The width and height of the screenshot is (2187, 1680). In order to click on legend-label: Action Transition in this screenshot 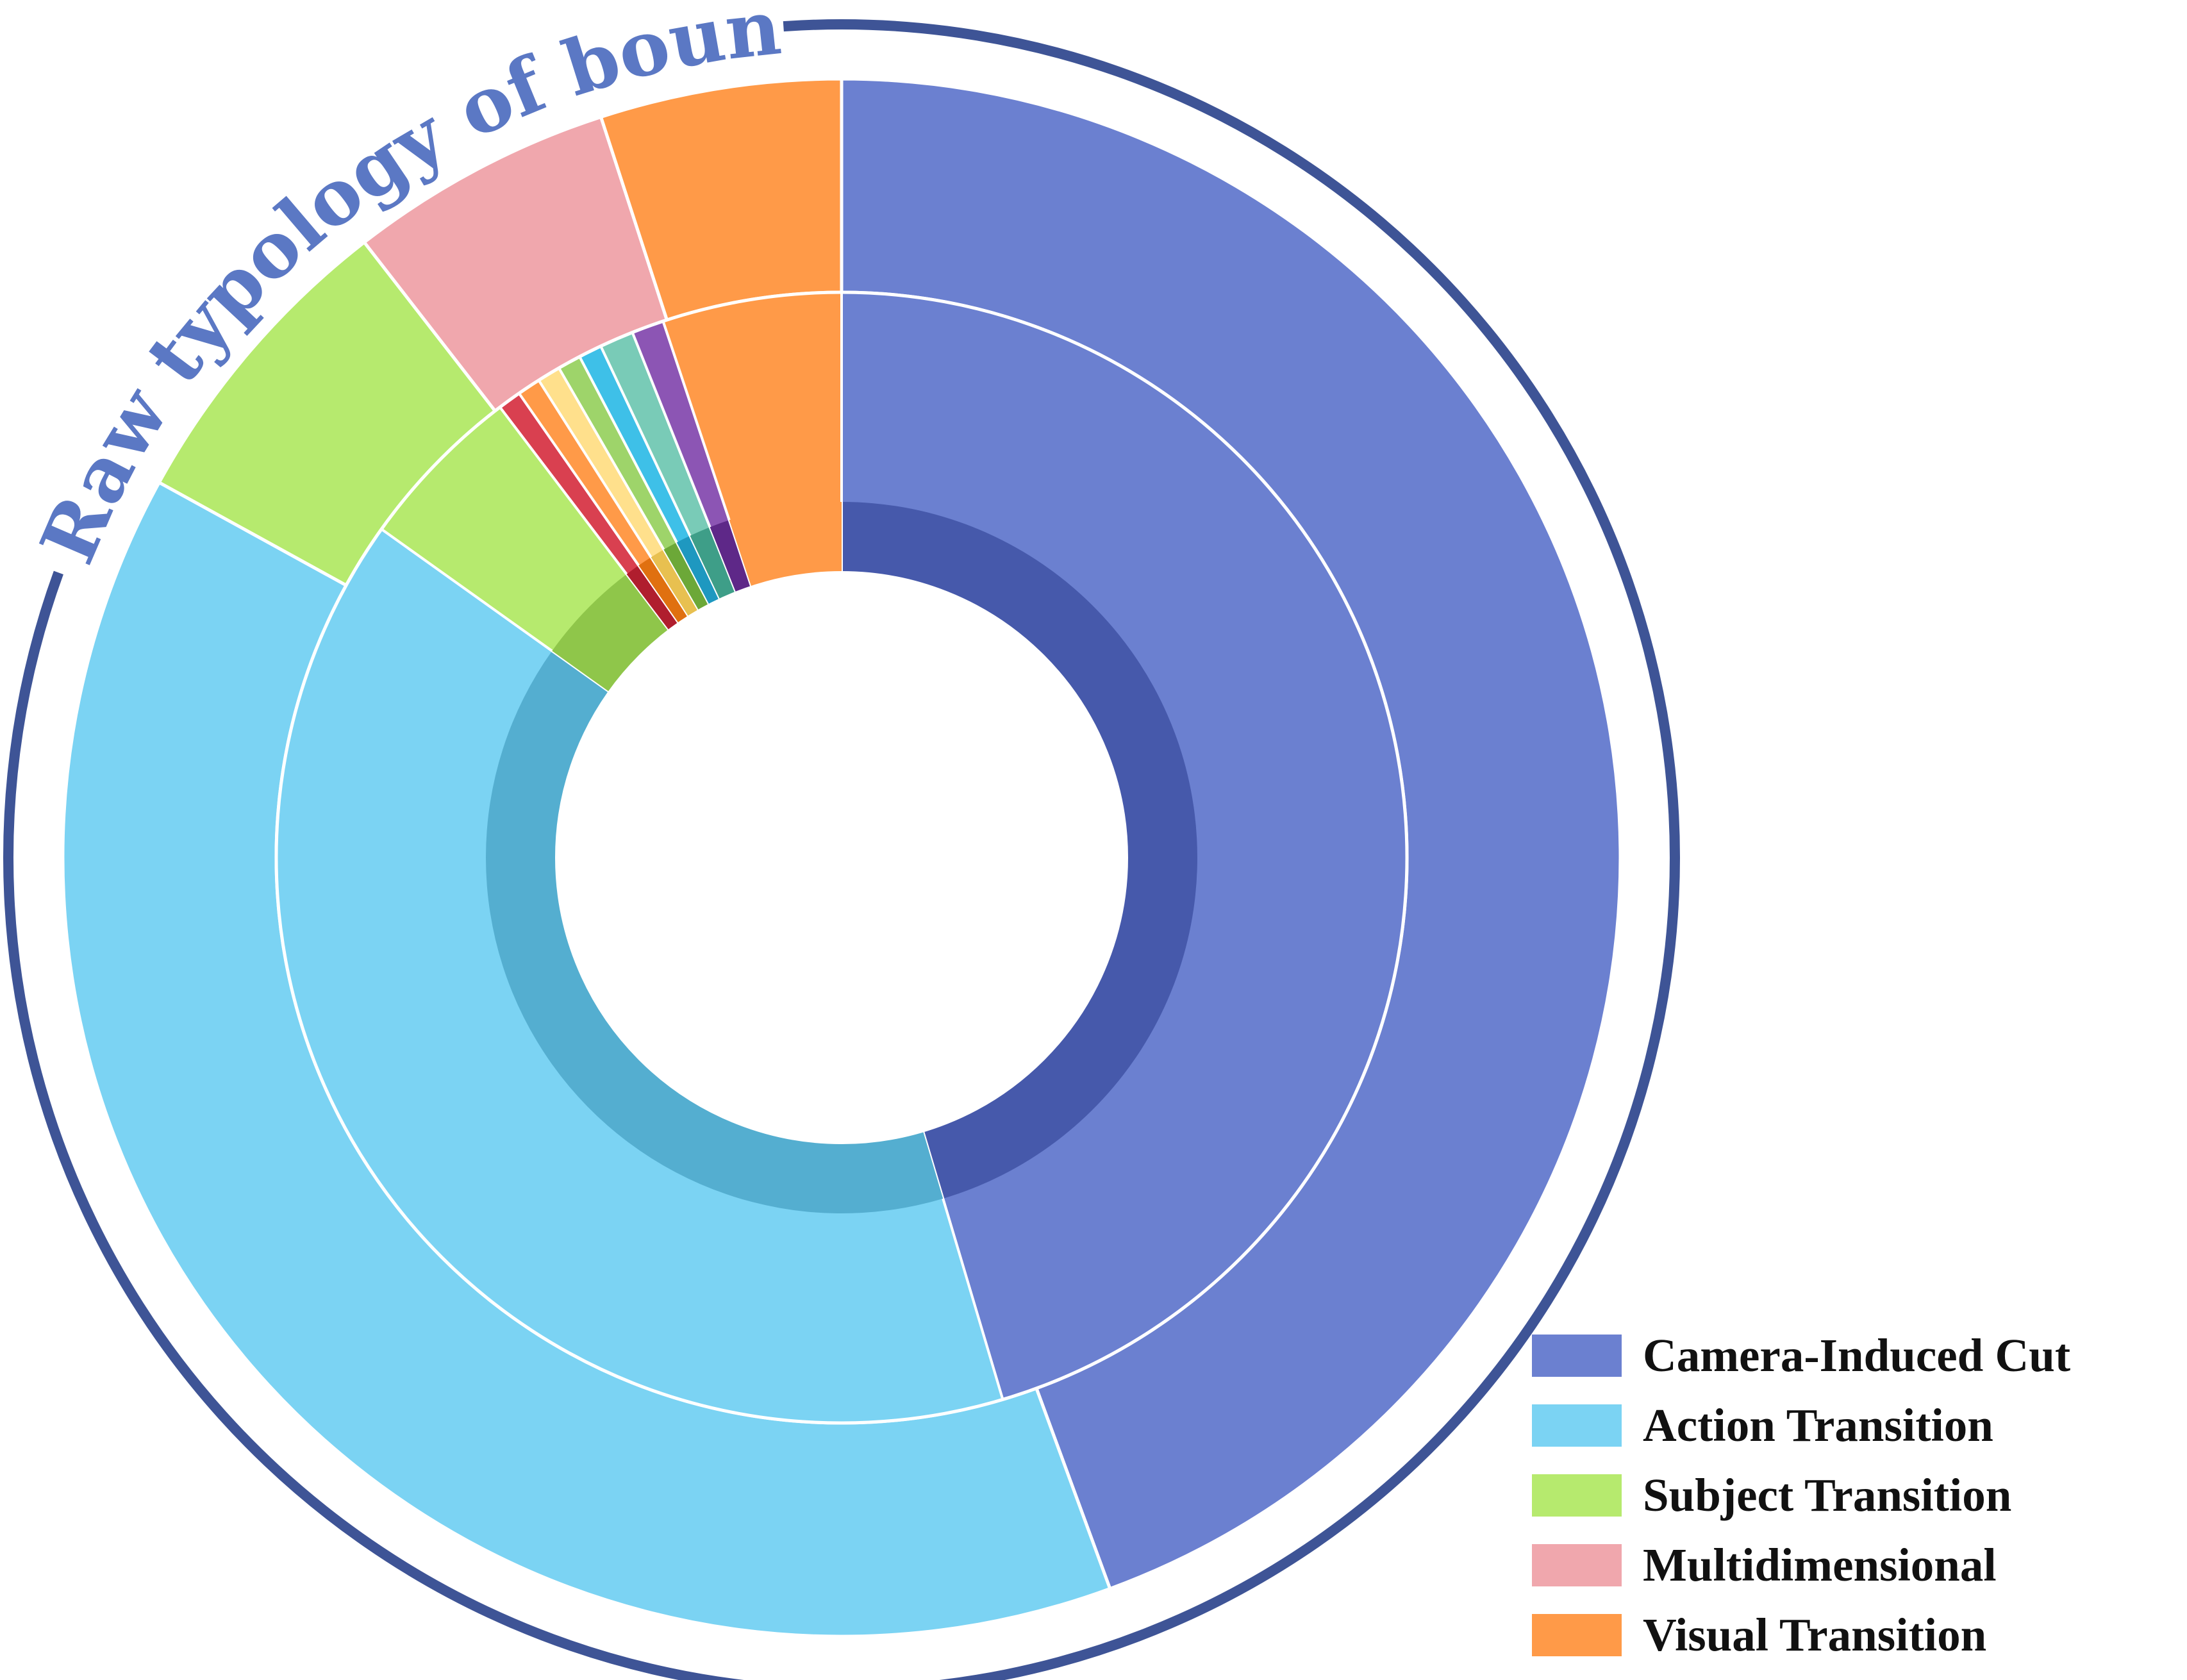, I will do `click(1818, 1425)`.